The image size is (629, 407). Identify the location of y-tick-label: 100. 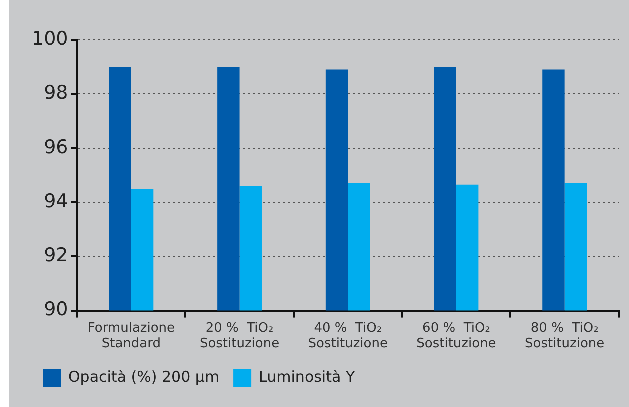
(50, 39).